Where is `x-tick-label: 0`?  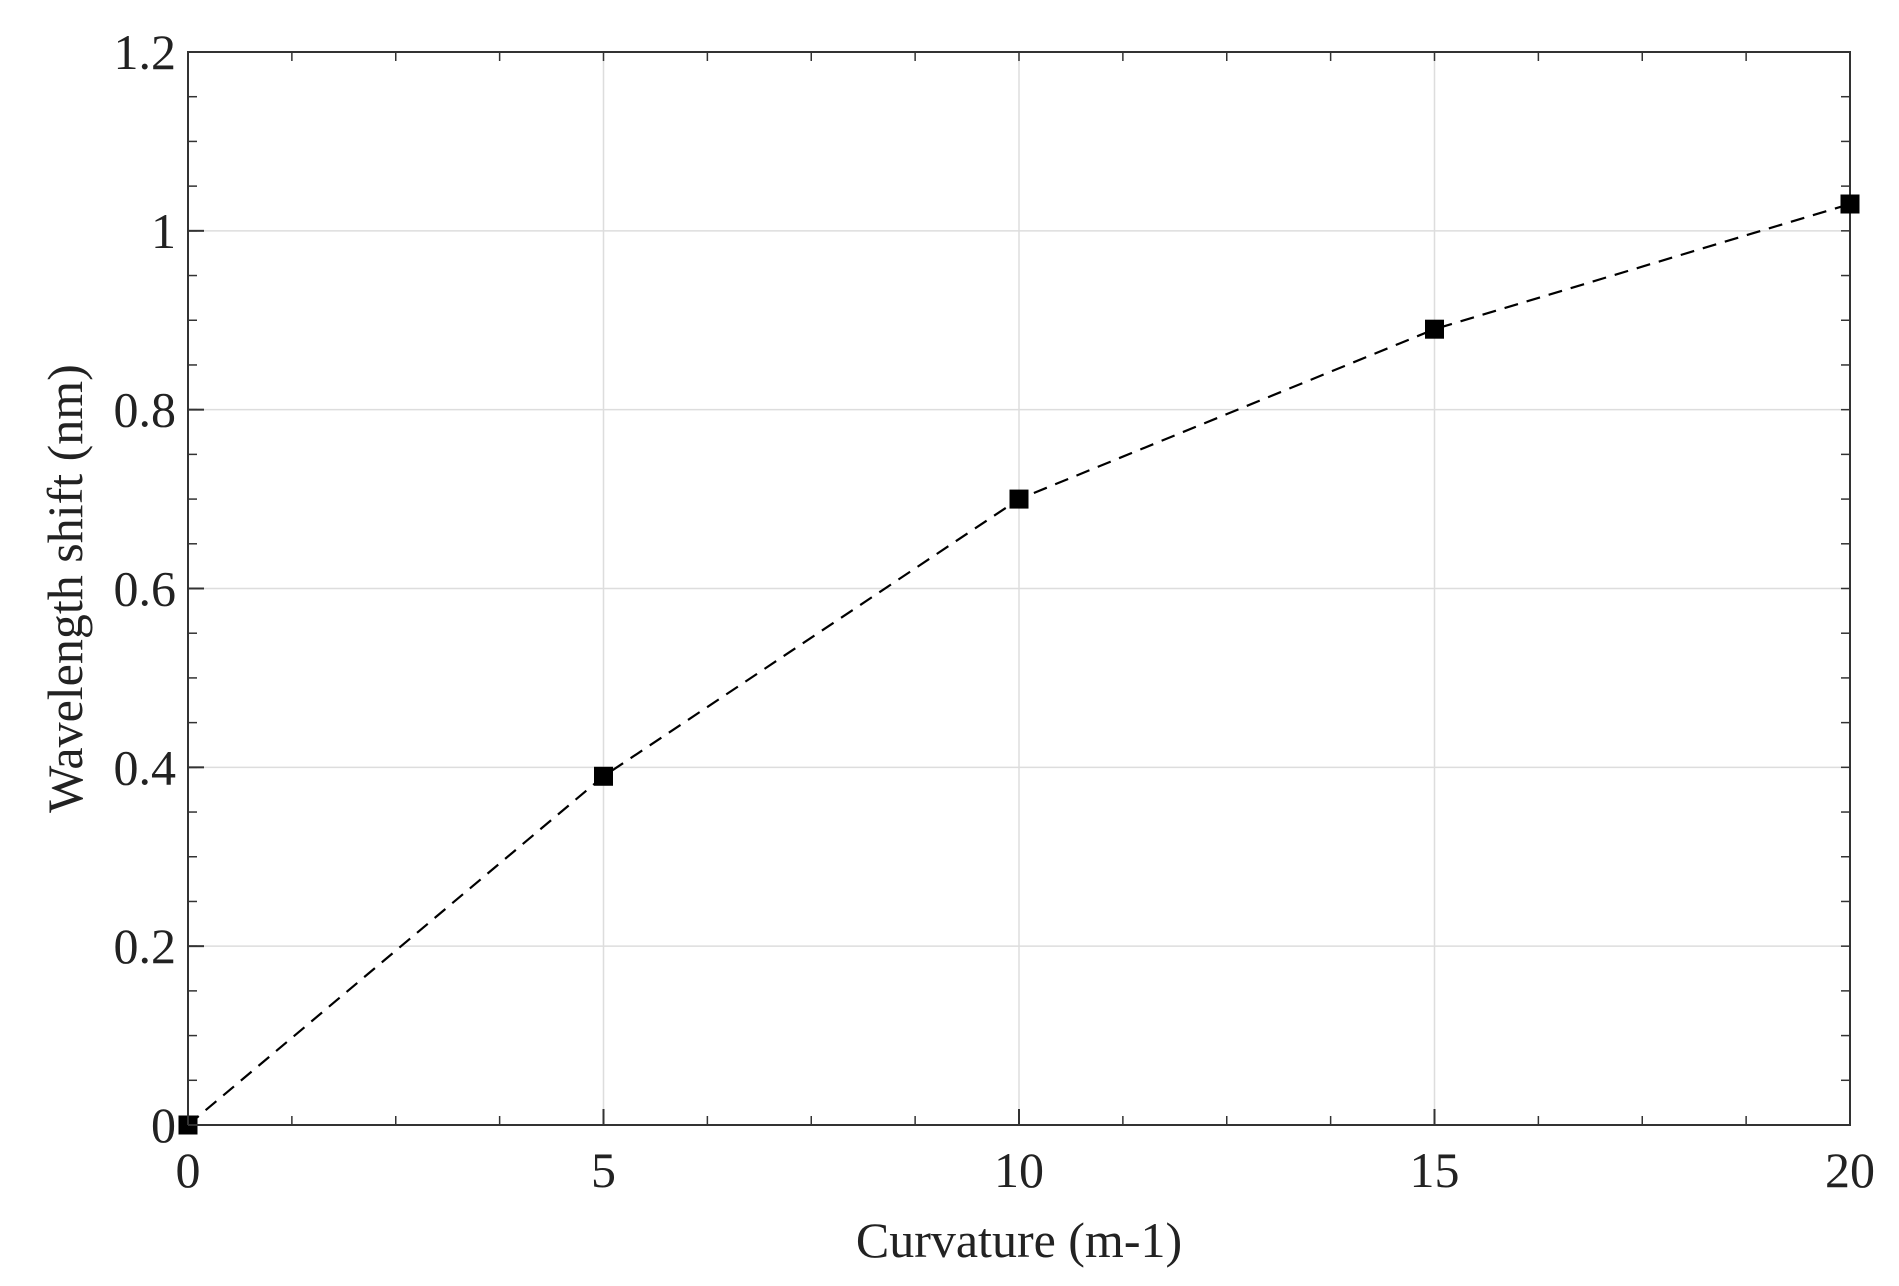 x-tick-label: 0 is located at coordinates (188, 1170).